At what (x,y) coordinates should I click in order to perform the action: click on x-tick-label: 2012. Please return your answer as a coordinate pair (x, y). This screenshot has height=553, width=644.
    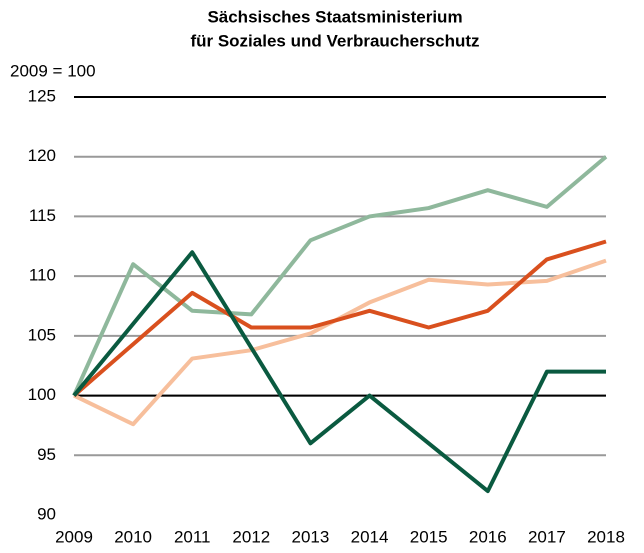
    Looking at the image, I should click on (251, 536).